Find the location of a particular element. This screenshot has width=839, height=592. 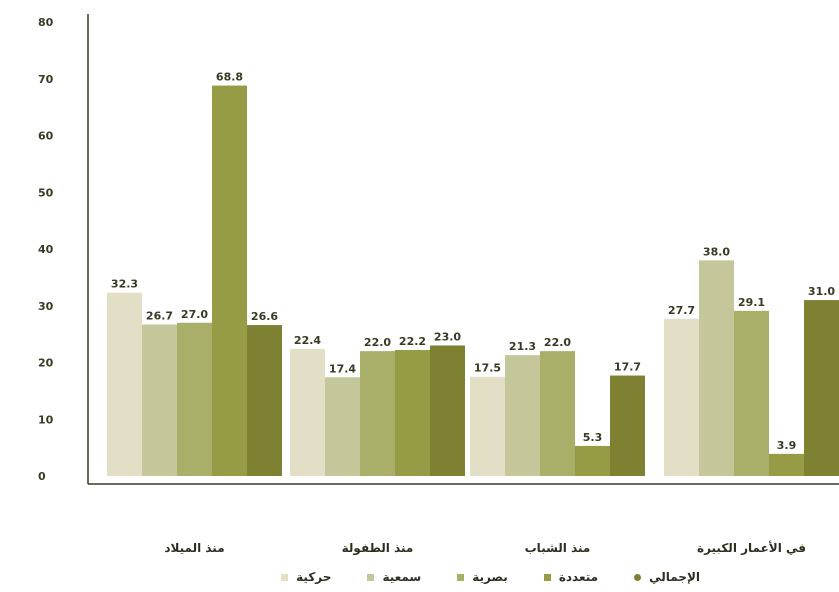

data-label: 27.7 is located at coordinates (681, 310).